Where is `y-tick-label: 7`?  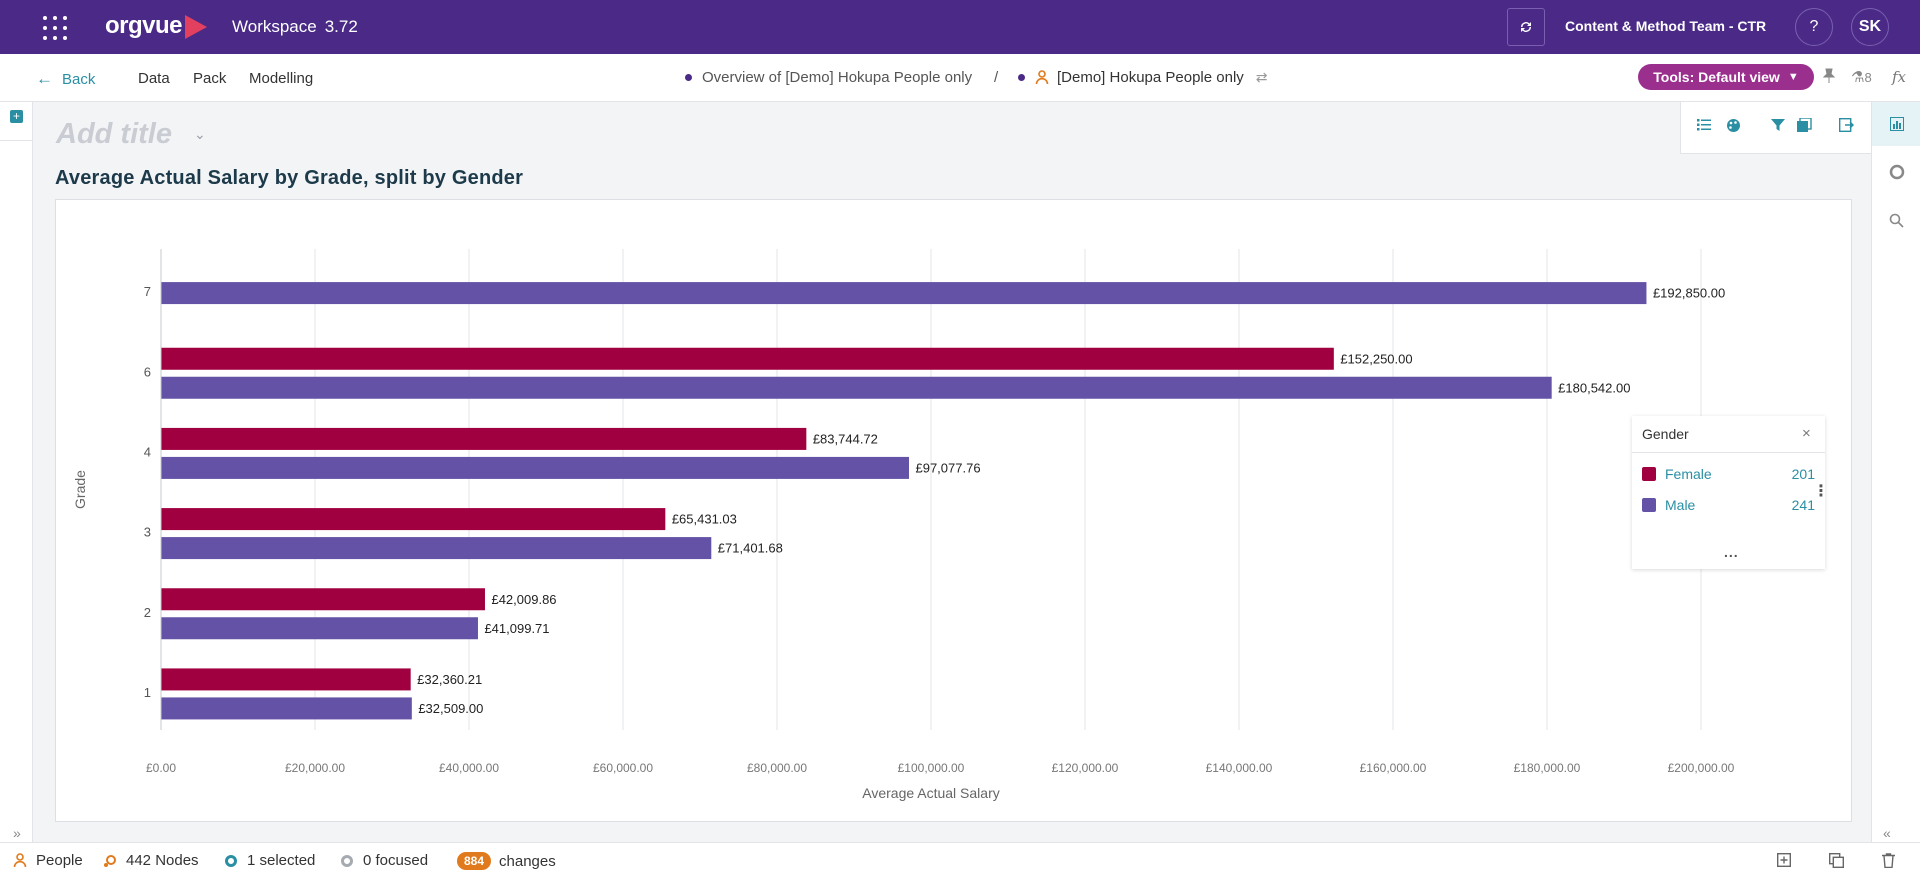
y-tick-label: 7 is located at coordinates (147, 291).